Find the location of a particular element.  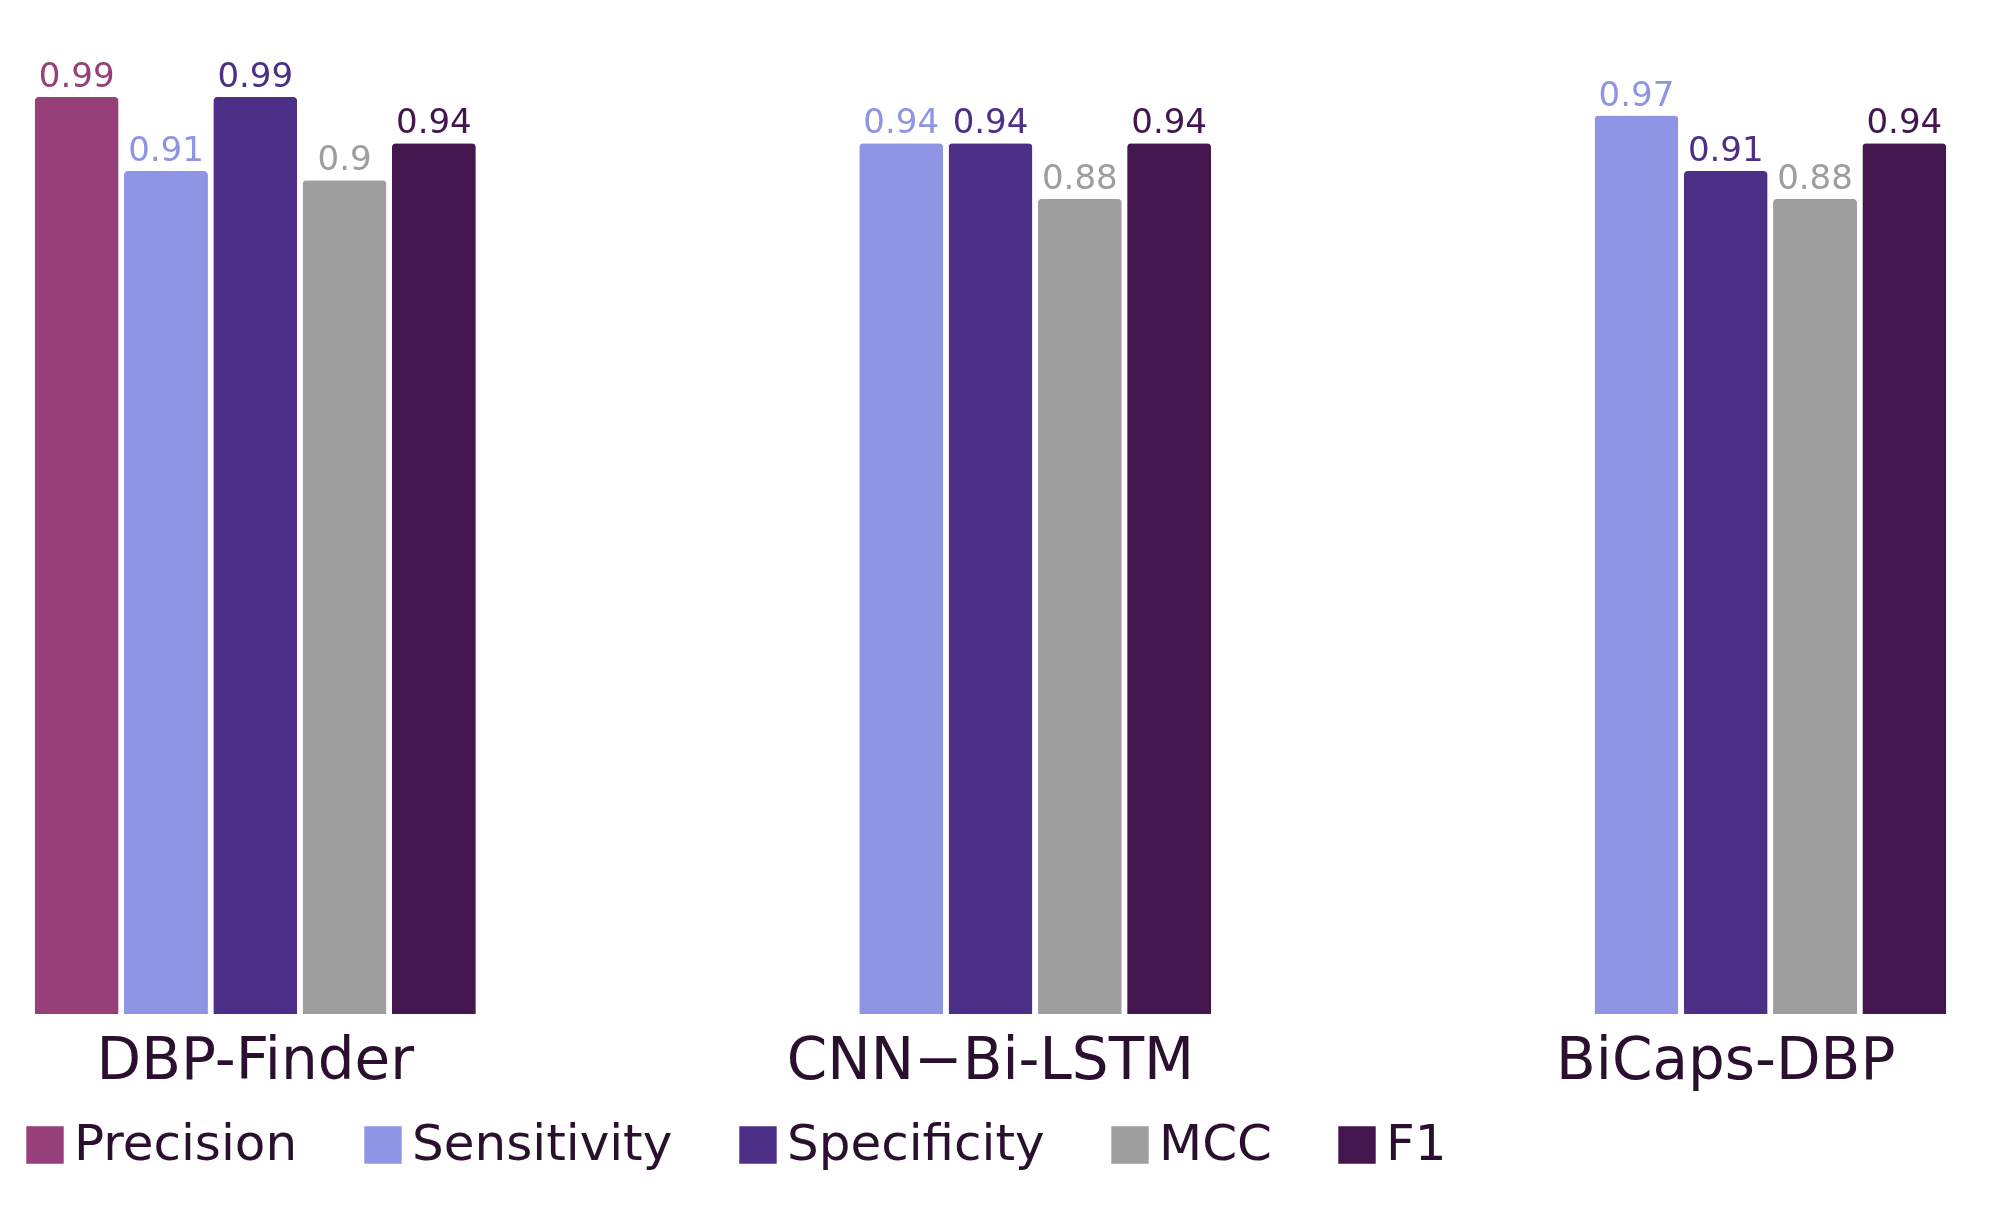

x-tick-label: BiCaps-DBP is located at coordinates (1726, 1058).